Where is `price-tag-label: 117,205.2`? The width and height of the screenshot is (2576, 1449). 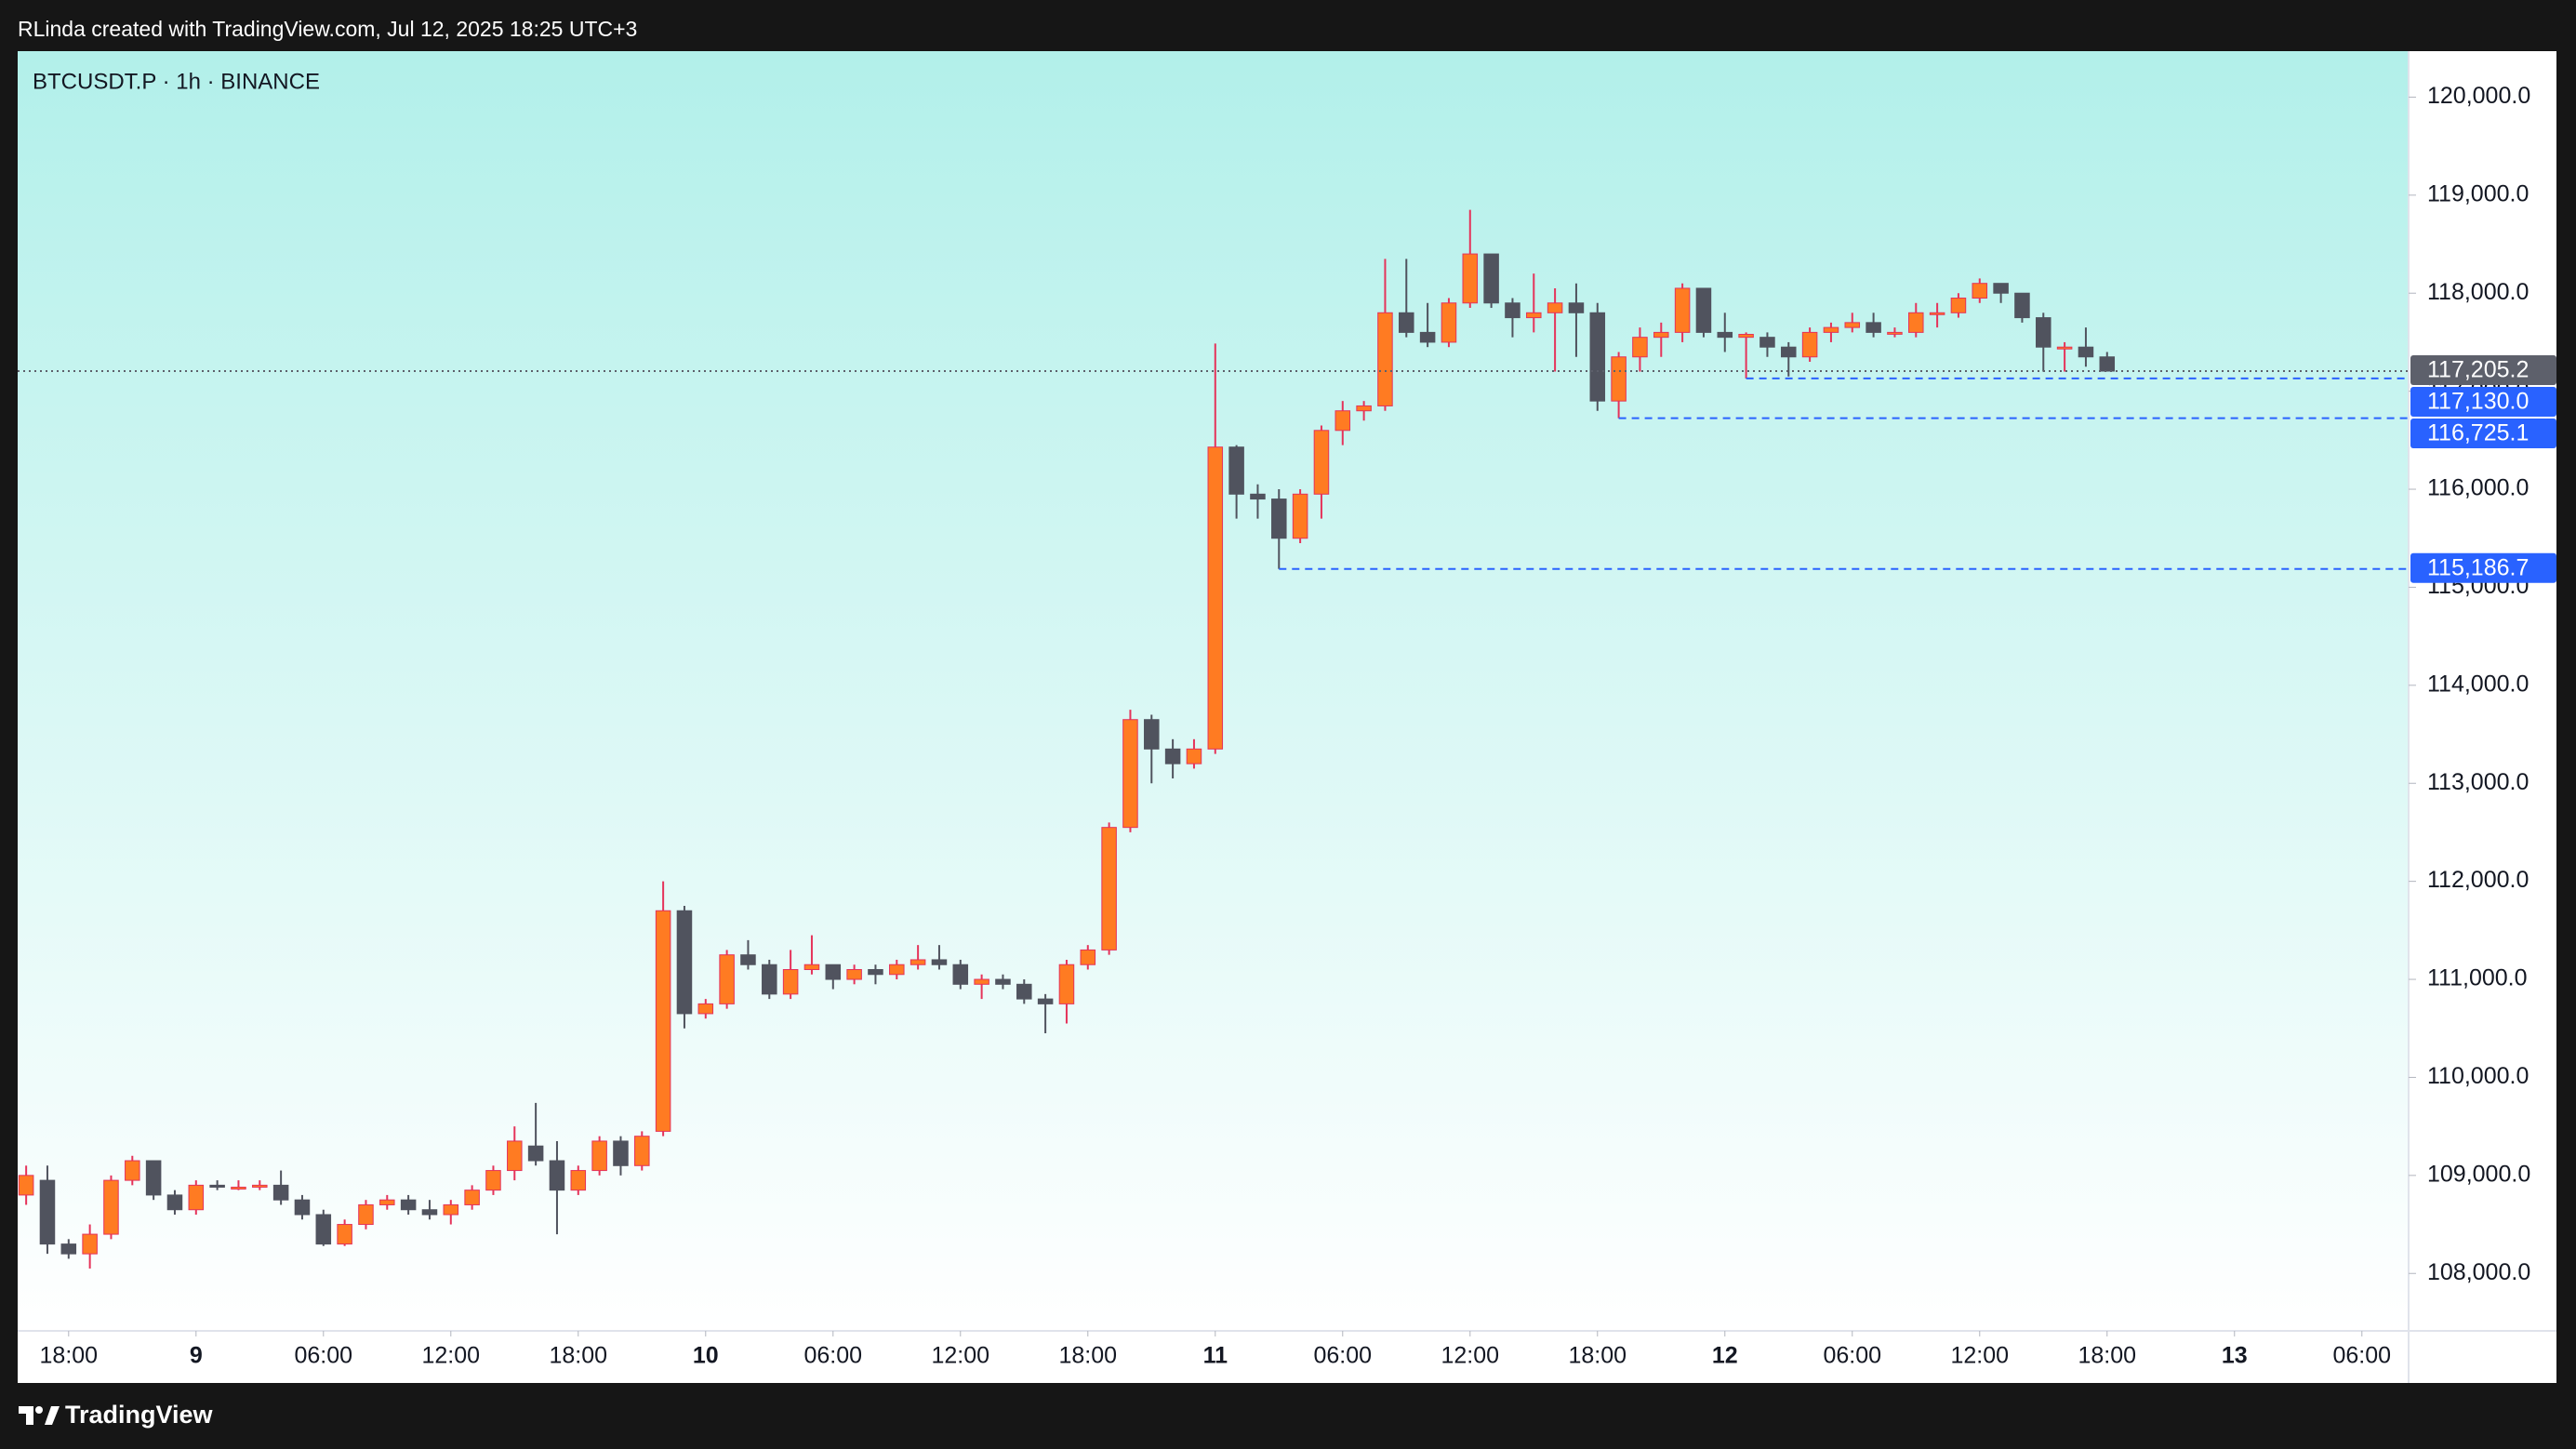
price-tag-label: 117,205.2 is located at coordinates (2478, 370).